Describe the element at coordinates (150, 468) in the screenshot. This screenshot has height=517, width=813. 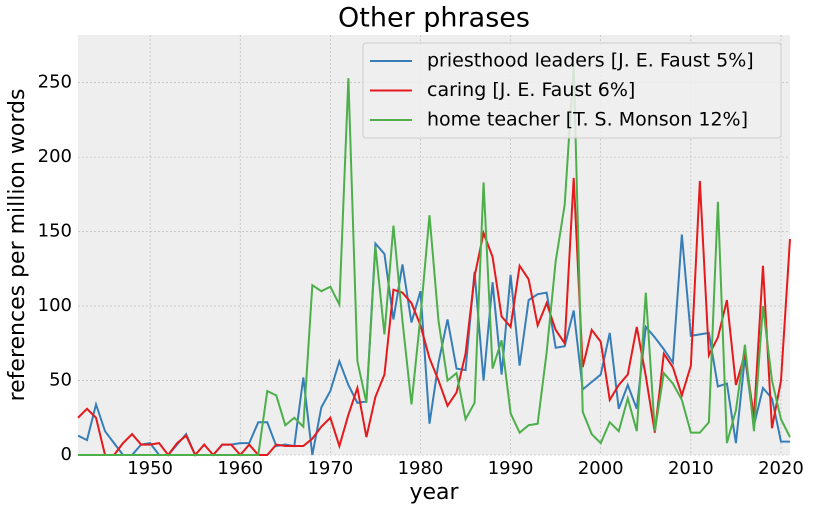
I see `x-tick-label: 1950` at that location.